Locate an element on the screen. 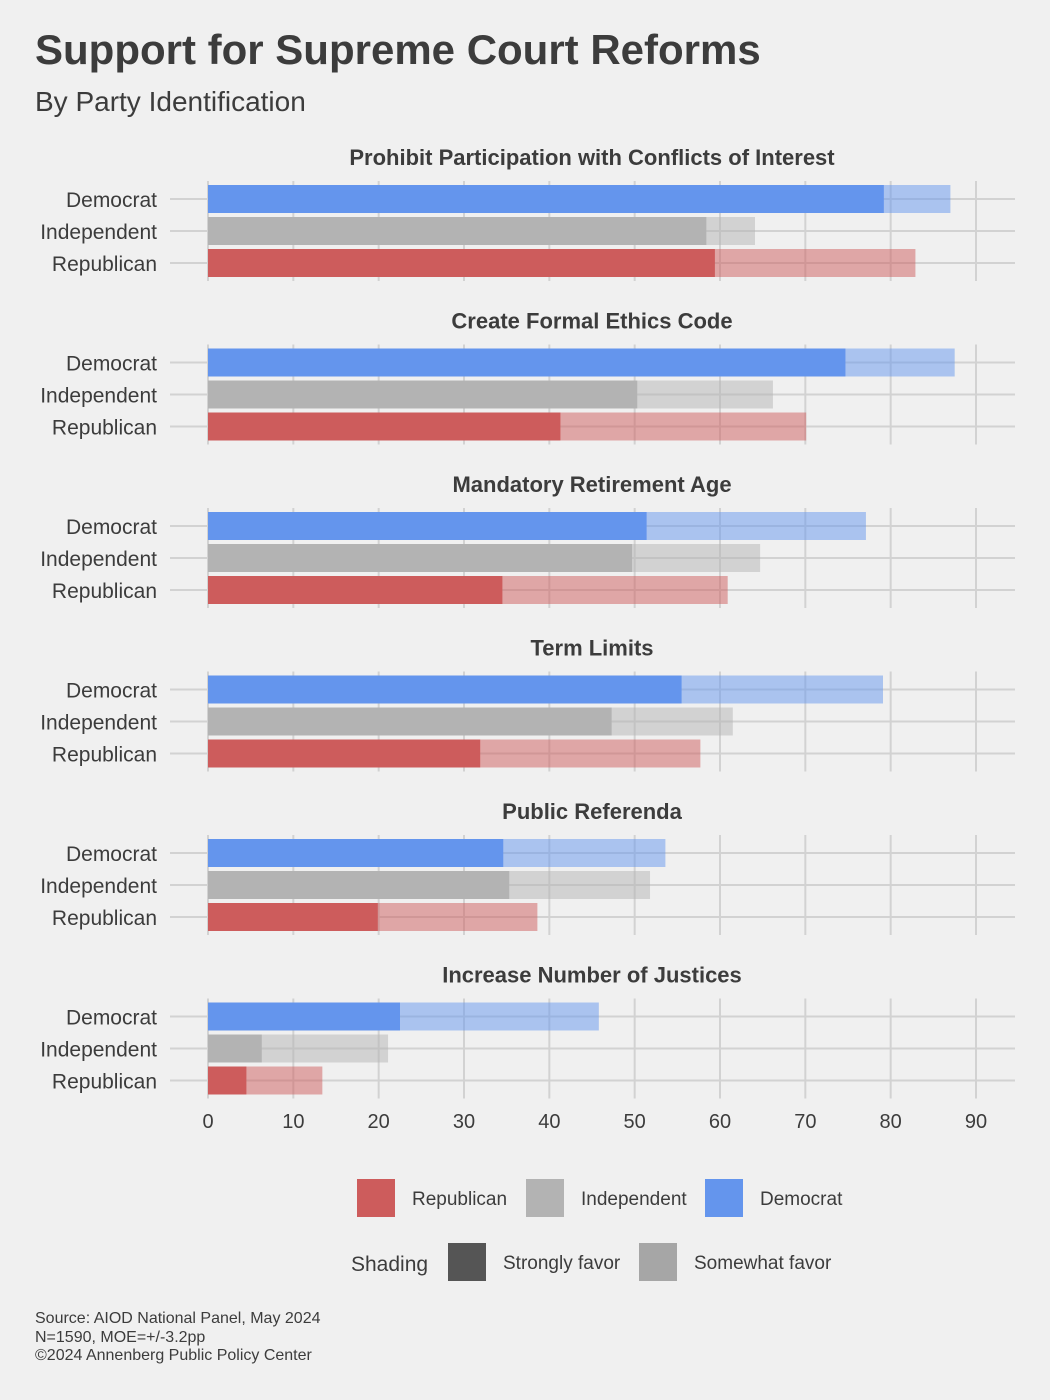 The image size is (1050, 1400). panel-title: Increase Number of Justices is located at coordinates (592, 975).